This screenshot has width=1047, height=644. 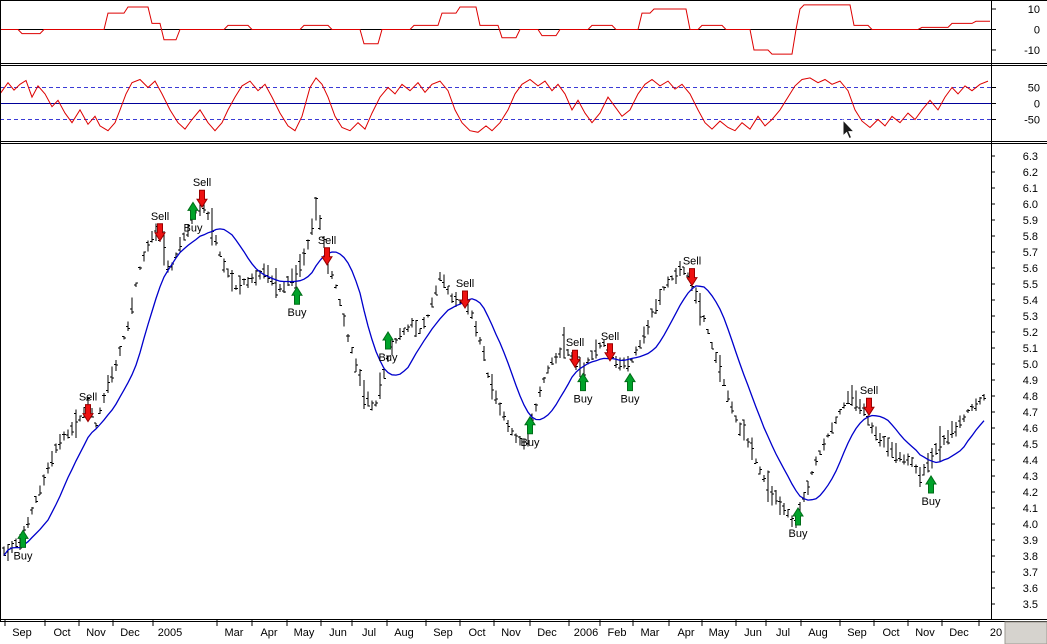 What do you see at coordinates (617, 633) in the screenshot?
I see `x-axis-label: Feb` at bounding box center [617, 633].